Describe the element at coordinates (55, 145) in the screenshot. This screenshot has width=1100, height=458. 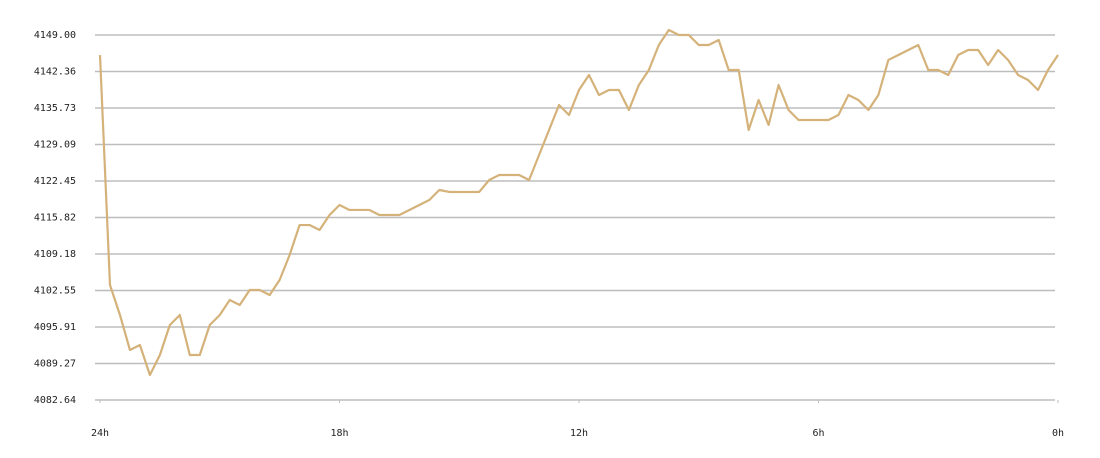
I see `y-tick-label: 4129.09` at that location.